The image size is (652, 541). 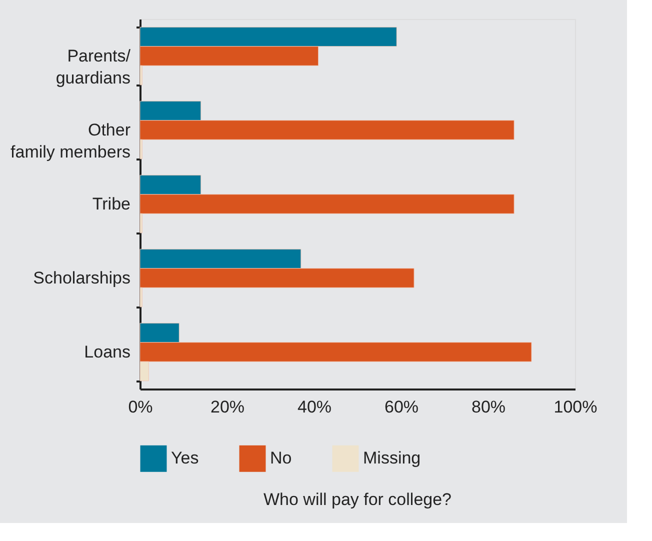 What do you see at coordinates (185, 458) in the screenshot?
I see `legend-label: Yes` at bounding box center [185, 458].